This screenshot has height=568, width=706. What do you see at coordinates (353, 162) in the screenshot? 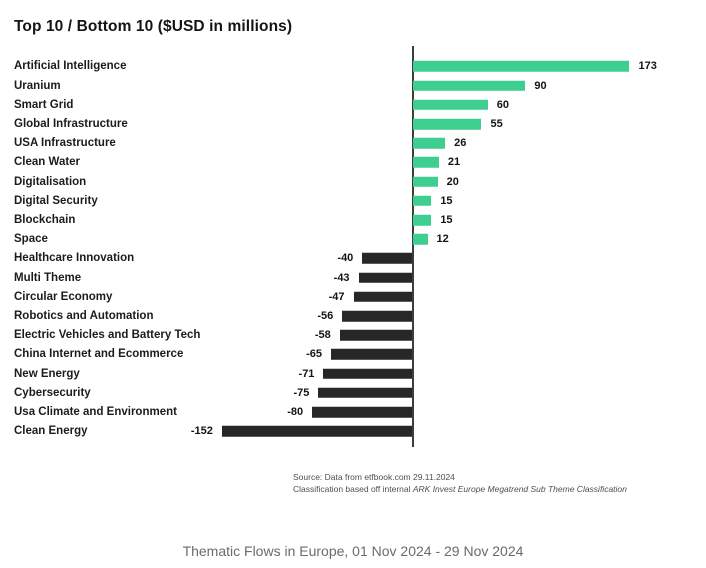
I see `chart-row: Clean Water 21` at bounding box center [353, 162].